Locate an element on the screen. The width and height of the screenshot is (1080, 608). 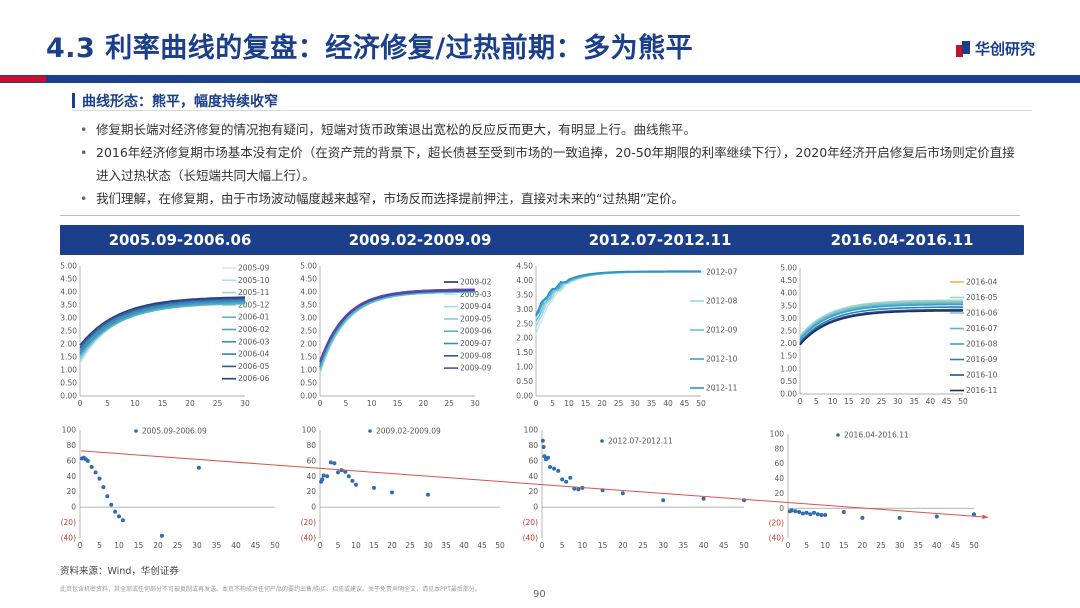
x-tick-label: 5 is located at coordinates (99, 545).